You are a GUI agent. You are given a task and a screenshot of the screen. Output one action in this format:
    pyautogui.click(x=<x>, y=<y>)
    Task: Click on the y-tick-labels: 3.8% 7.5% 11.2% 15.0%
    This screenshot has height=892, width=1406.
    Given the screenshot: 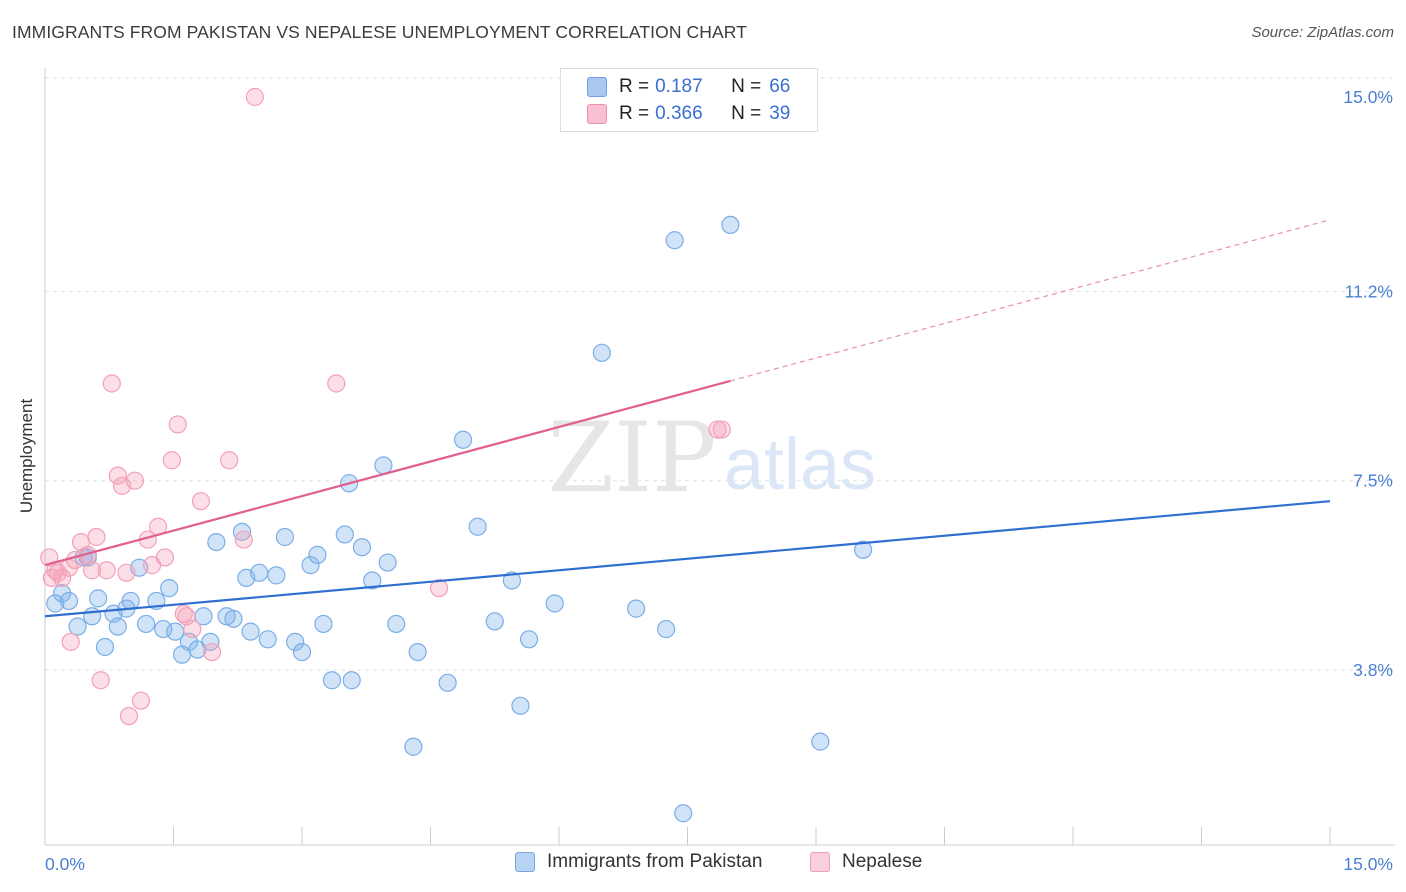 What is the action you would take?
    pyautogui.click(x=1368, y=383)
    